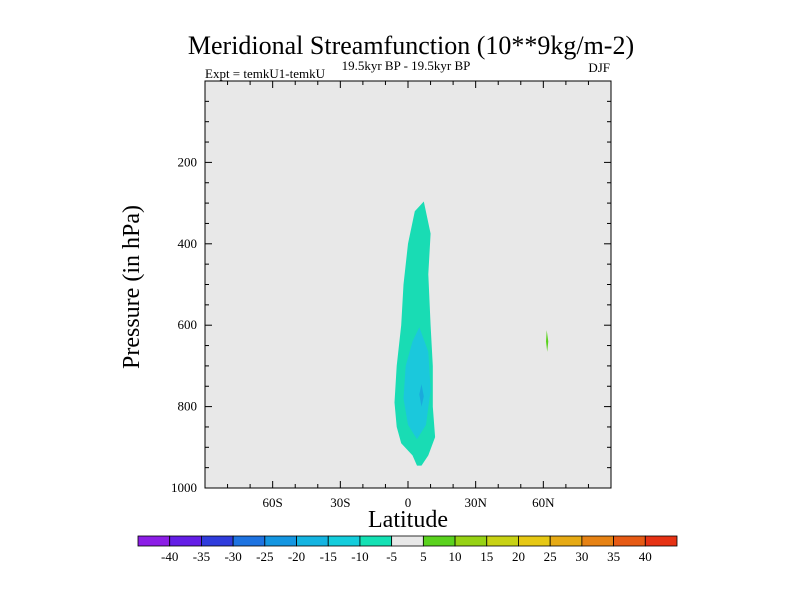 The image size is (800, 600). Describe the element at coordinates (201, 556) in the screenshot. I see `colorbar-label: -35` at that location.